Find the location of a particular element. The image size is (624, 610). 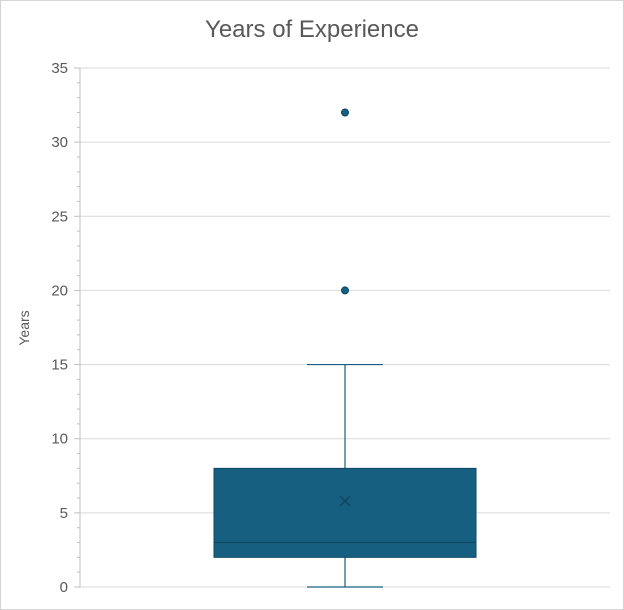

y-tick-label: 10 is located at coordinates (59, 439).